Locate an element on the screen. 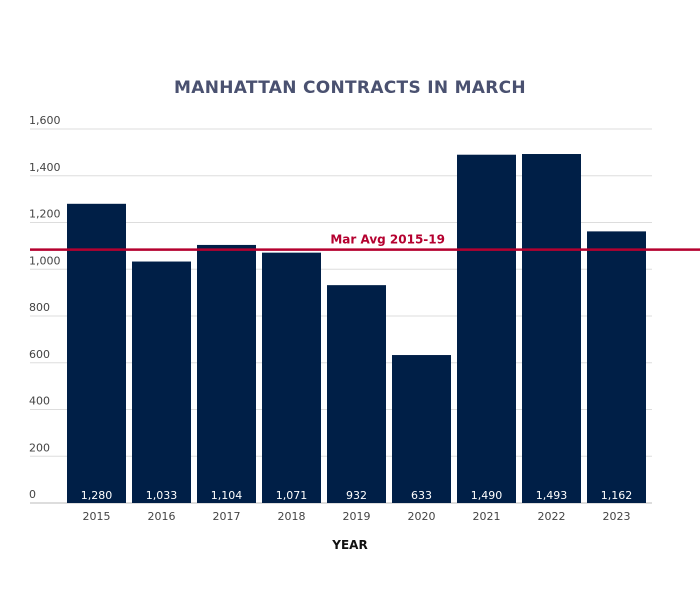 The height and width of the screenshot is (610, 700). x-tick-label: 2021 is located at coordinates (487, 516).